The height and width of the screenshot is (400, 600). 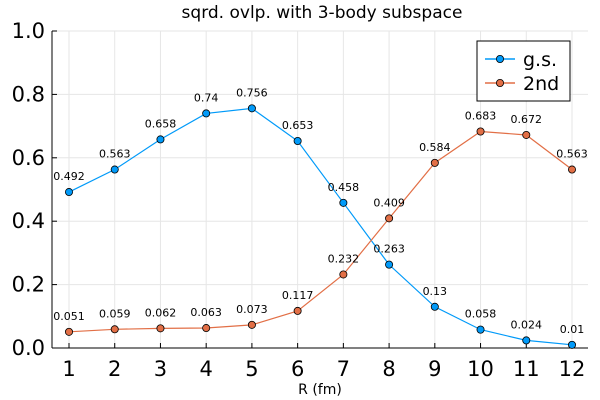 I want to click on legend-label: g.s., so click(x=540, y=60).